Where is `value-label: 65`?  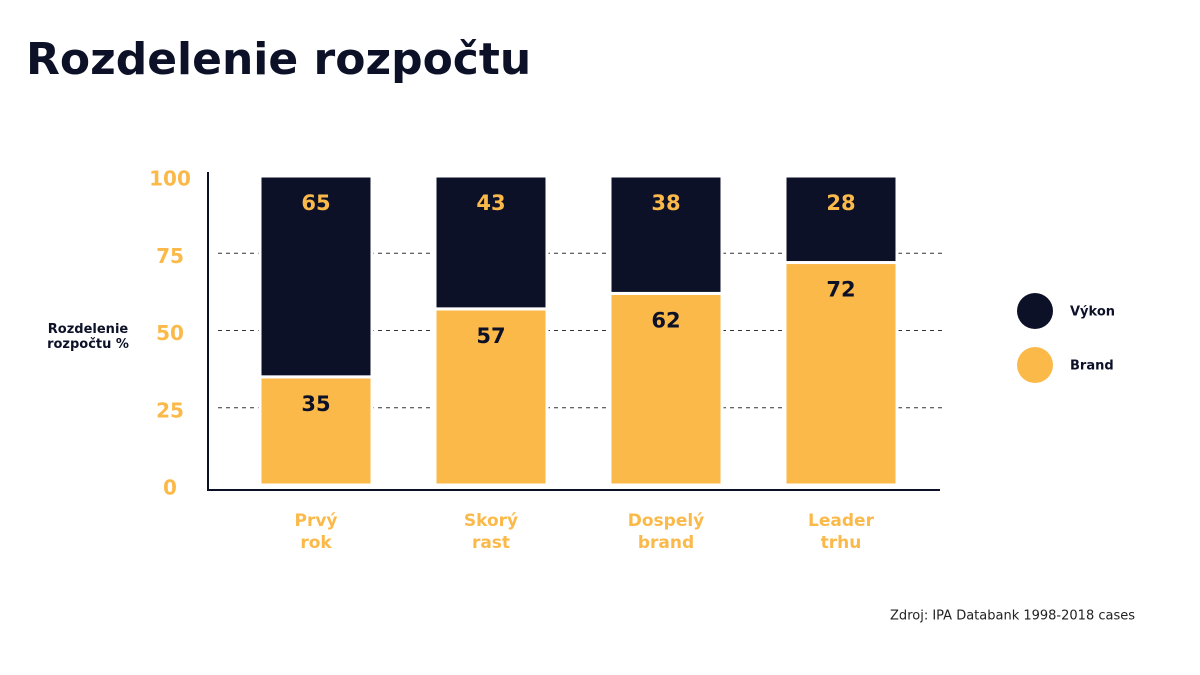
value-label: 65 is located at coordinates (315, 203).